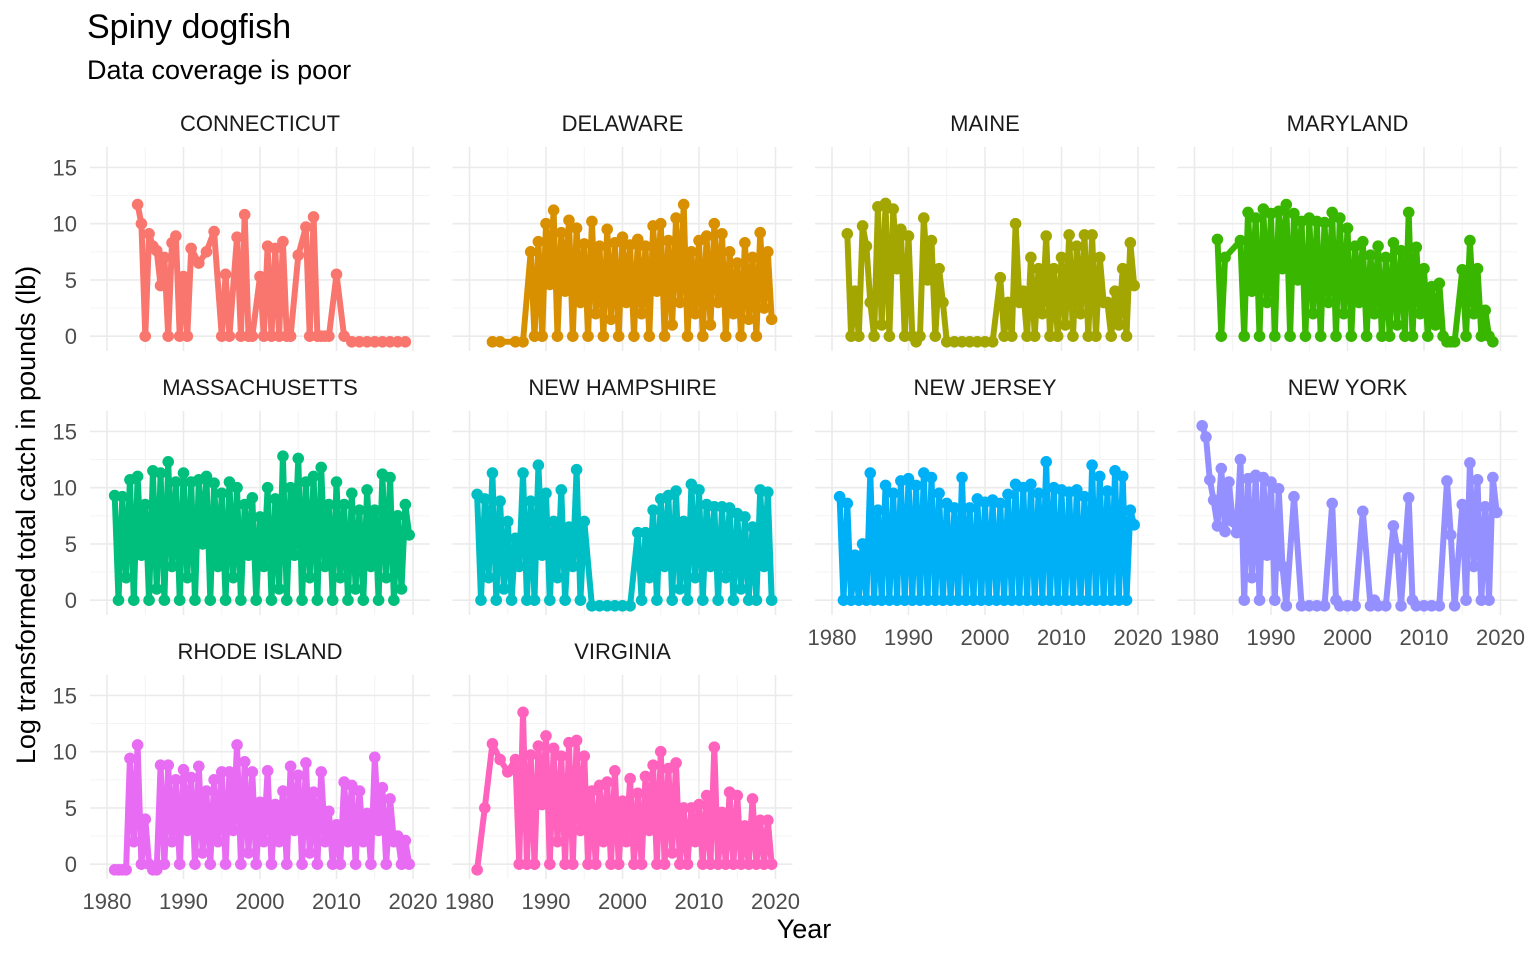  Describe the element at coordinates (985, 231) in the screenshot. I see `facet-panel: MAINE` at that location.